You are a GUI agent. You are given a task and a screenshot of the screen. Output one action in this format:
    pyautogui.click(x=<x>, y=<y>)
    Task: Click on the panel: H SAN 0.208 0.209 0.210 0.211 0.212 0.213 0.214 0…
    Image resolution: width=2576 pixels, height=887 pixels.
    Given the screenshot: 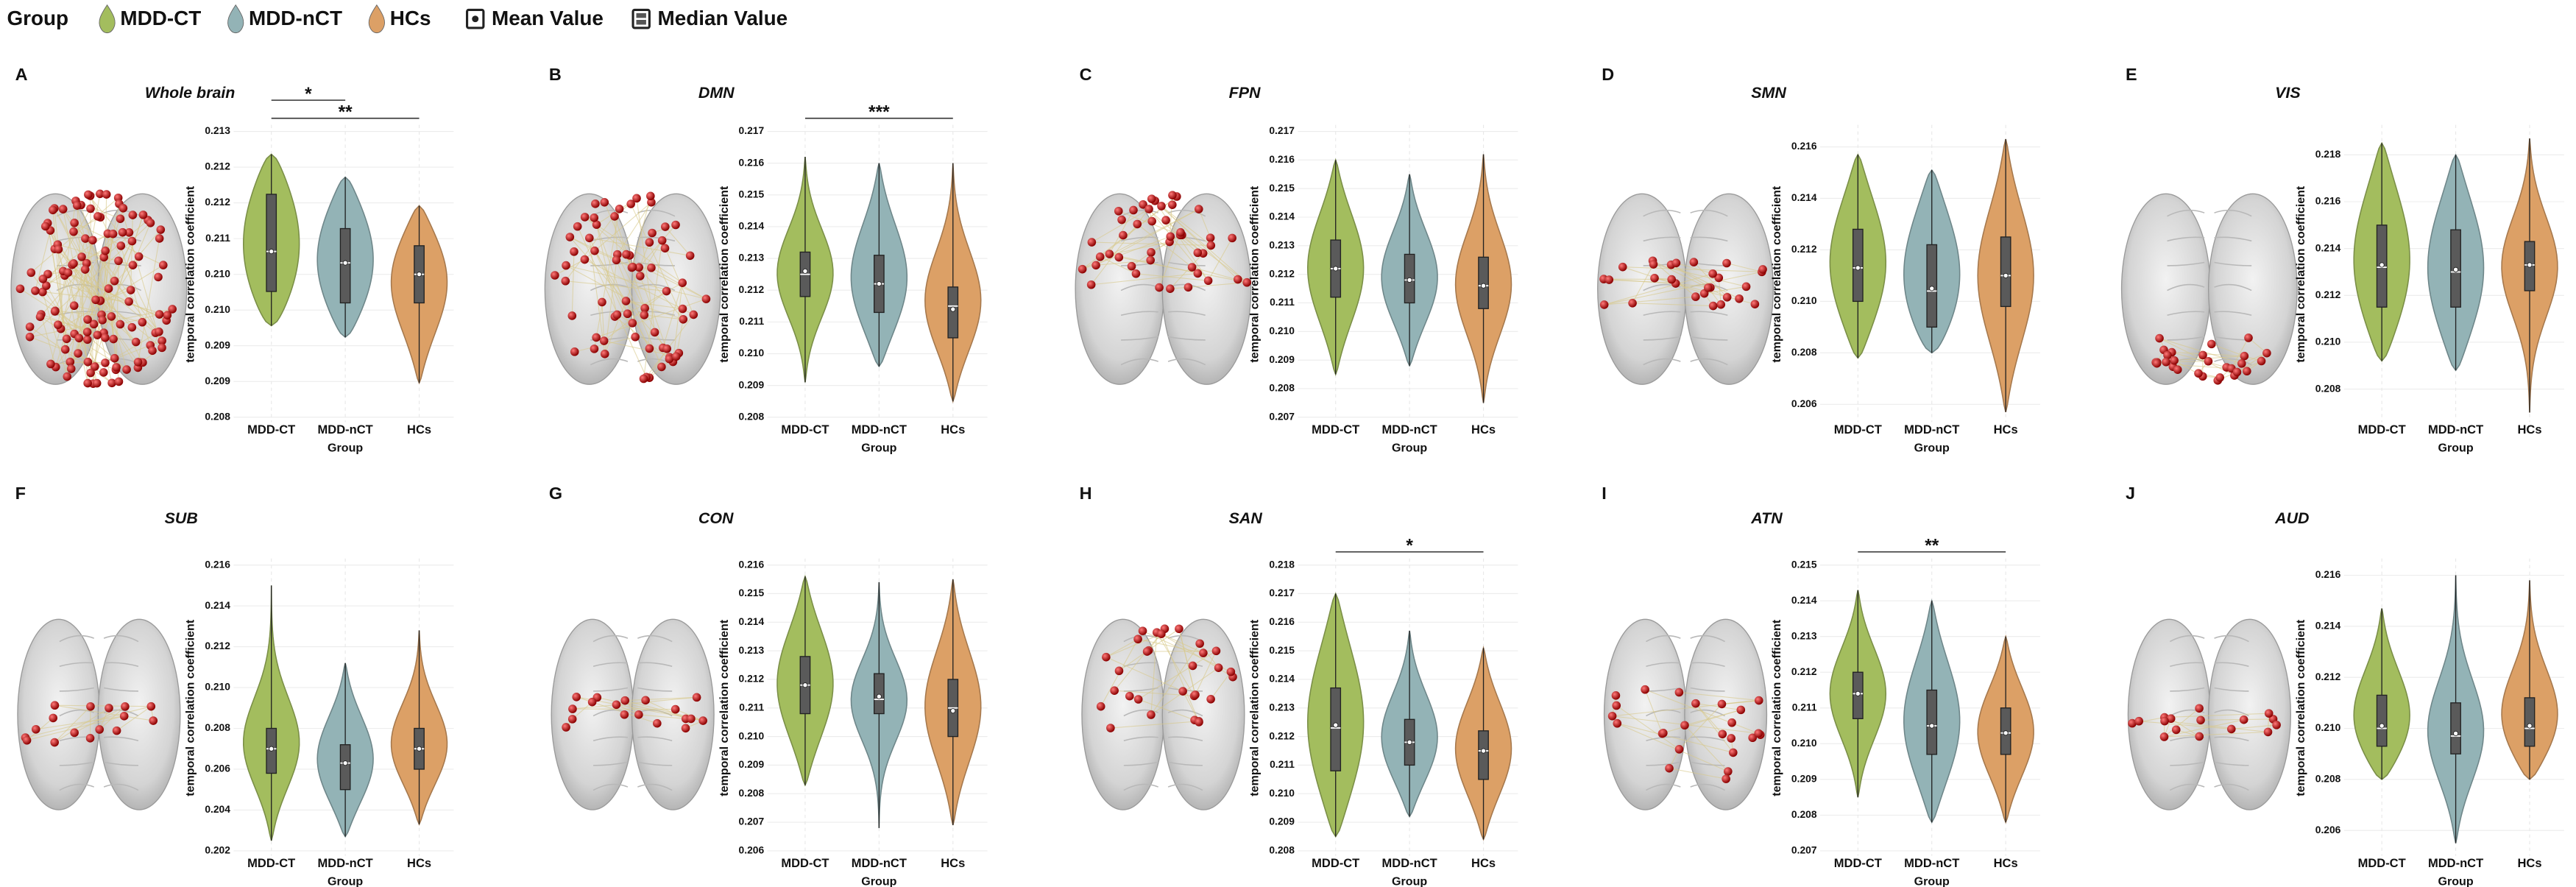 What is the action you would take?
    pyautogui.click(x=1299, y=685)
    